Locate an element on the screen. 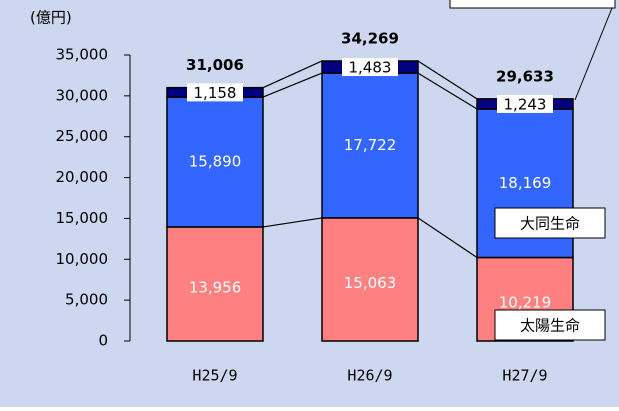 The width and height of the screenshot is (619, 411). cut-legend-box is located at coordinates (532, 4).